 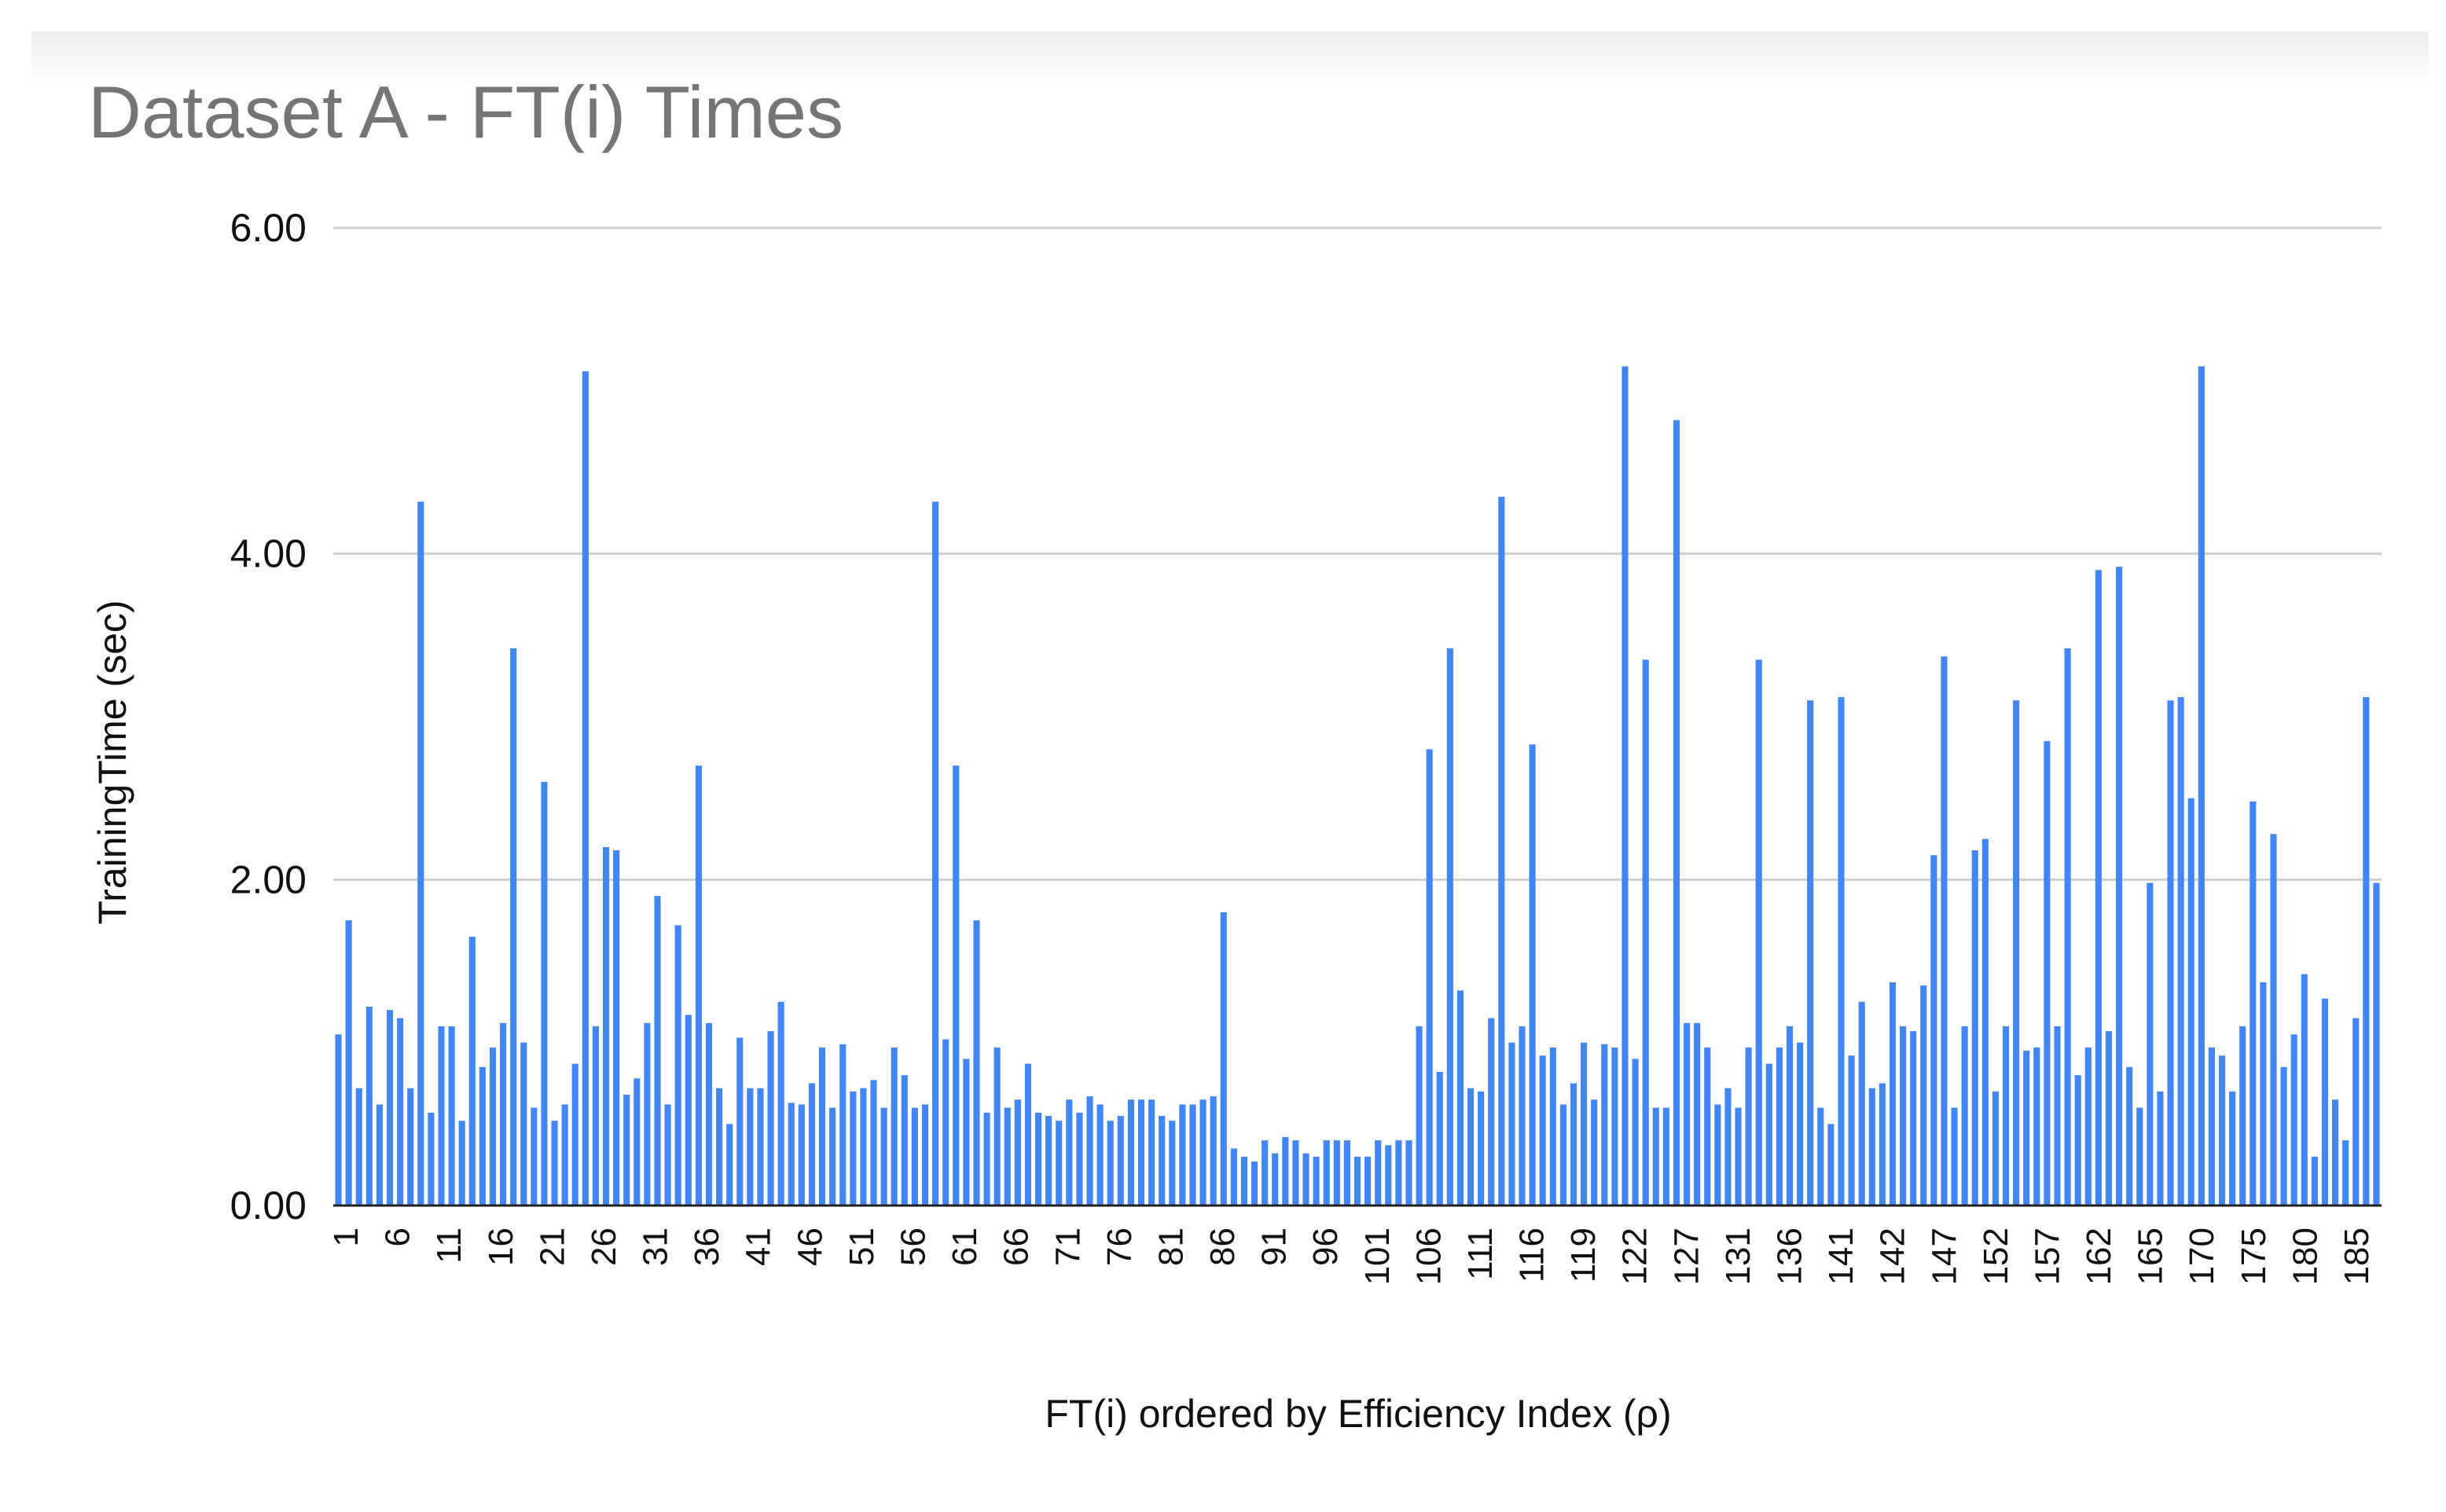 What do you see at coordinates (2048, 1257) in the screenshot?
I see `x-tick-label-157: 157` at bounding box center [2048, 1257].